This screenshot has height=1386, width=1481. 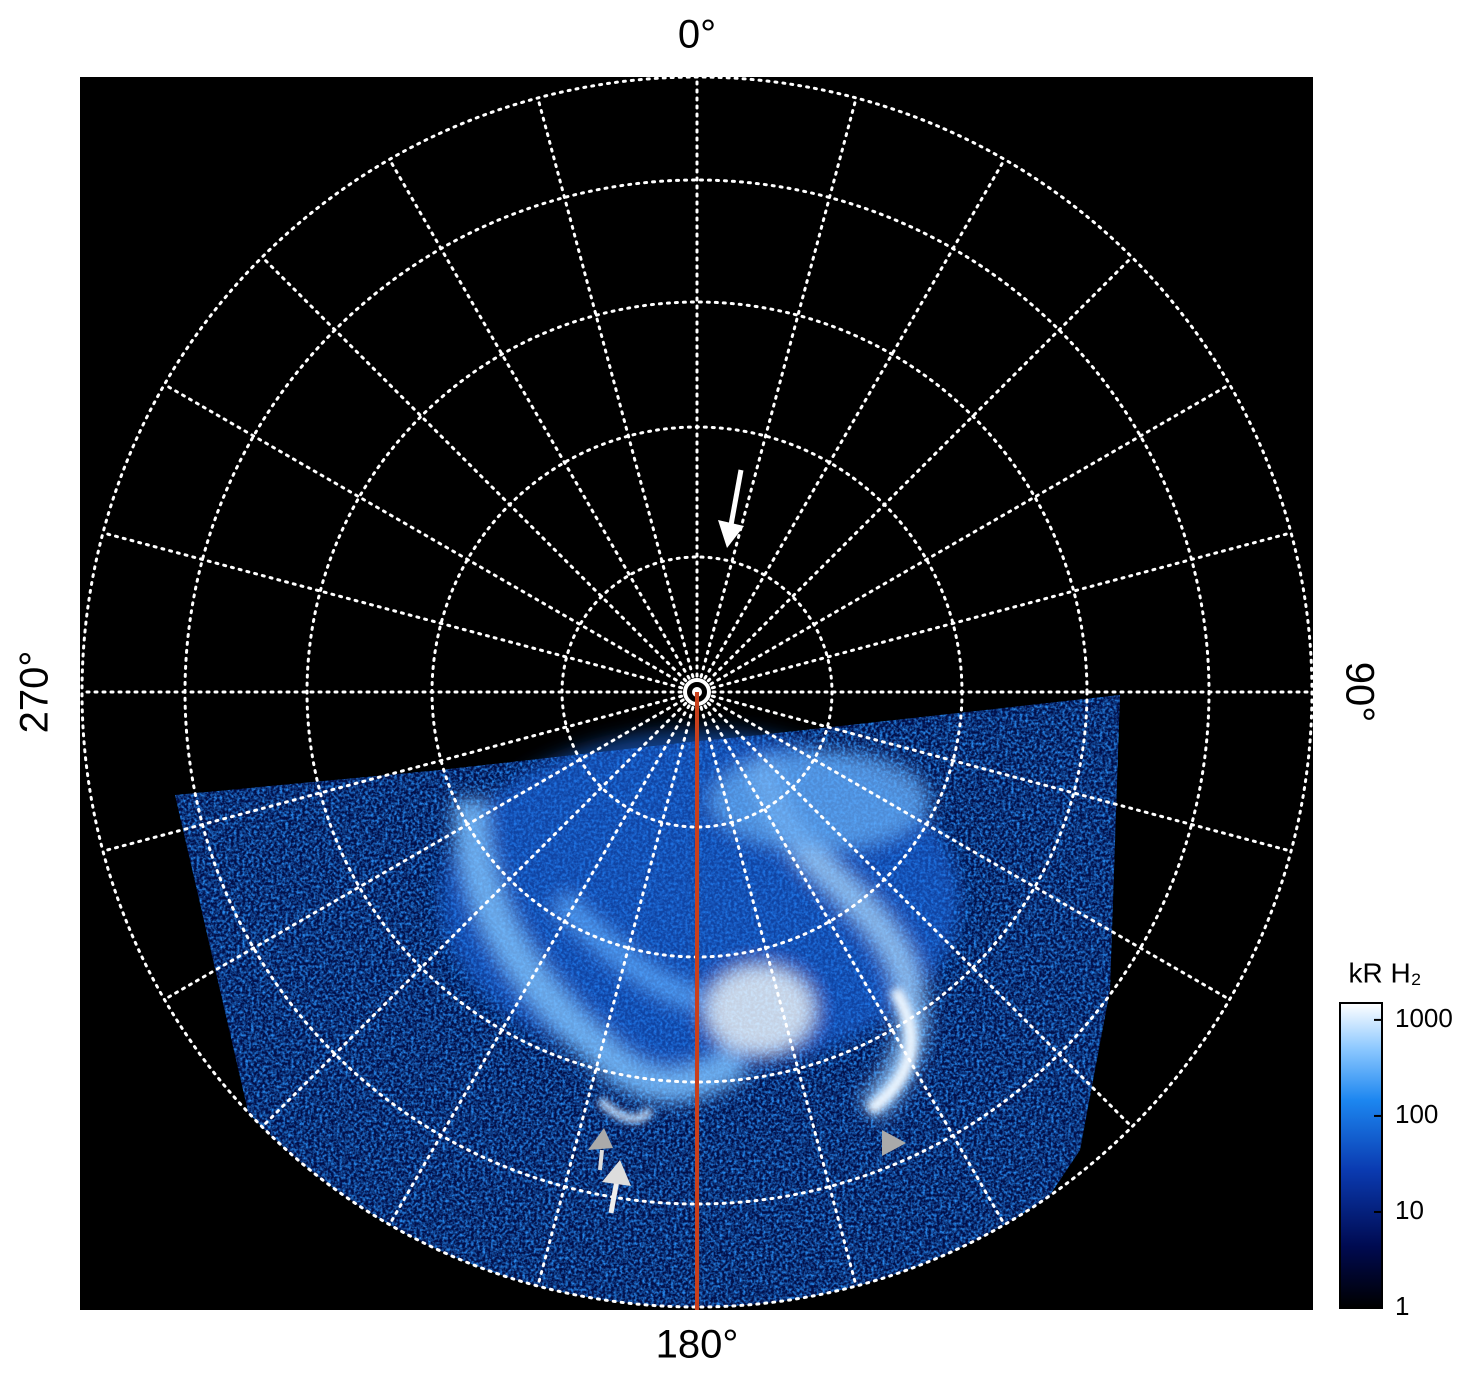 I want to click on colorbar-title: kR H₂, so click(x=1384, y=972).